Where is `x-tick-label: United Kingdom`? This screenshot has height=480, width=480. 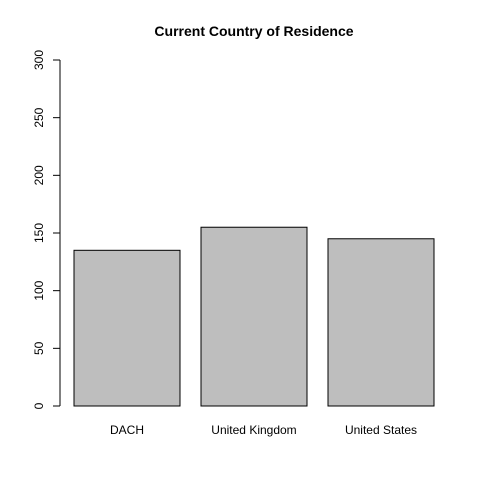 x-tick-label: United Kingdom is located at coordinates (253, 430).